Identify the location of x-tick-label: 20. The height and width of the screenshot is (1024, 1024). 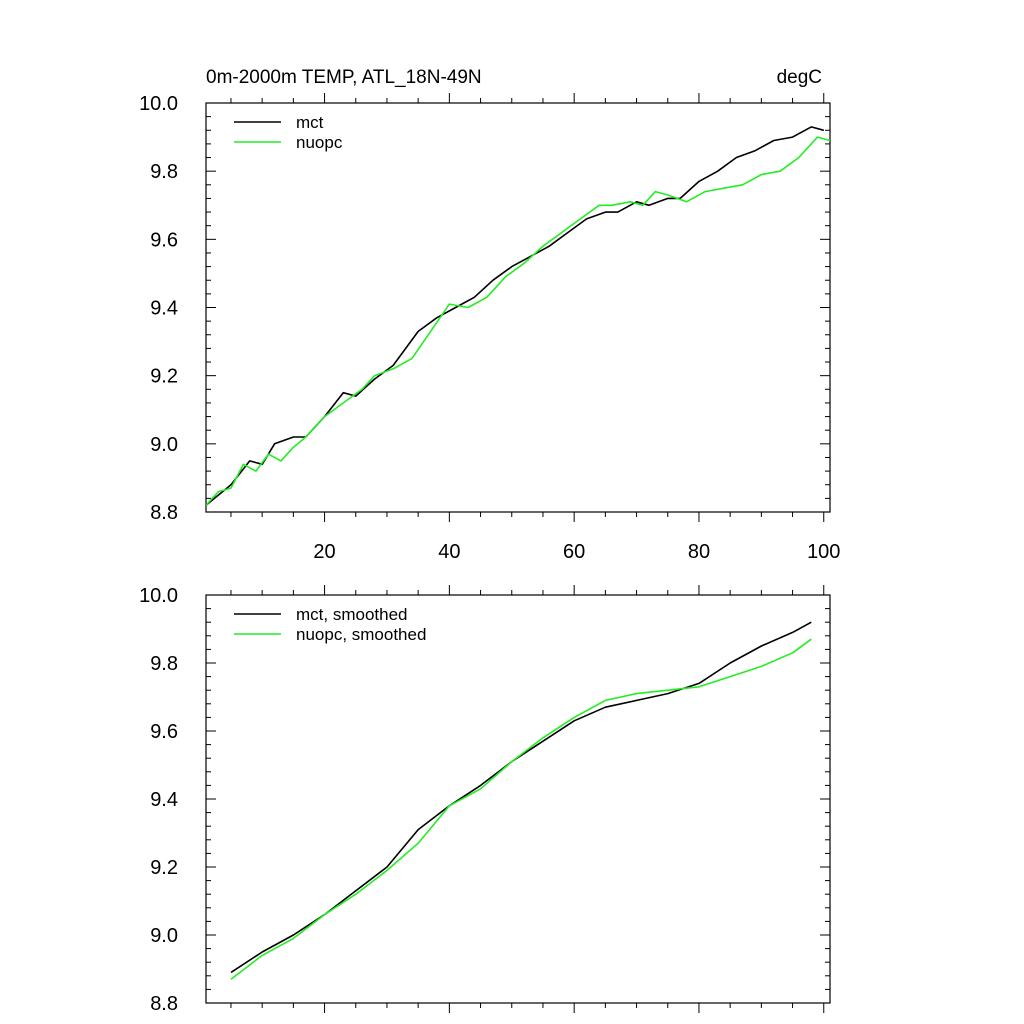
(324, 552).